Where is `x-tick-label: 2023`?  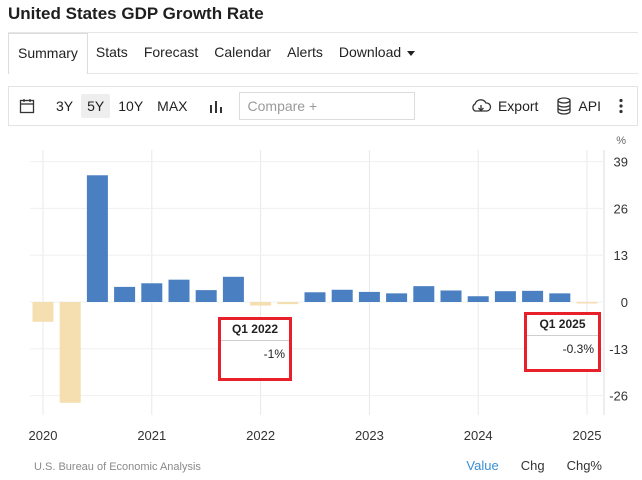 x-tick-label: 2023 is located at coordinates (369, 435).